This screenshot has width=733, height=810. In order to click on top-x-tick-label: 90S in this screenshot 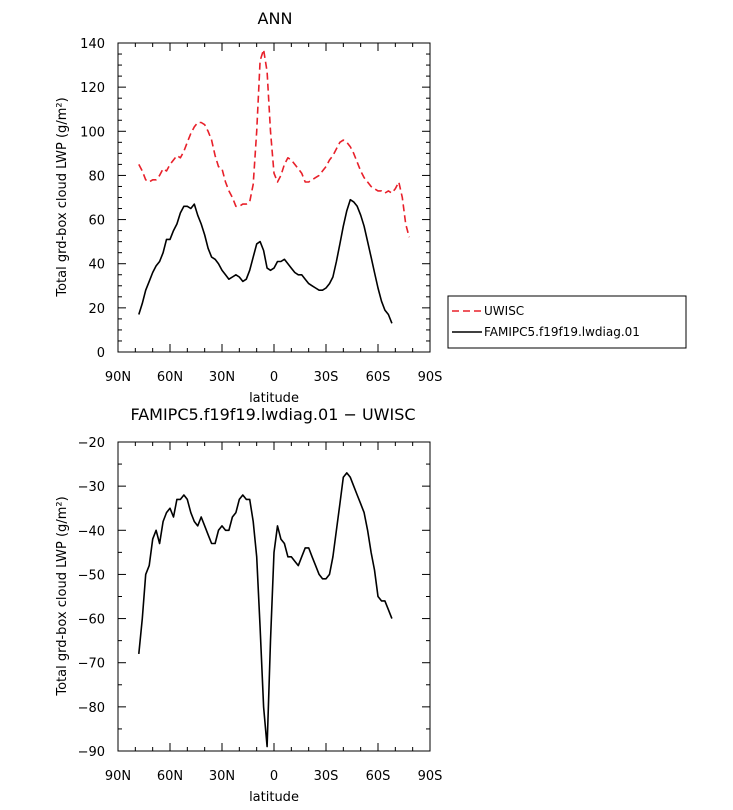, I will do `click(430, 377)`.